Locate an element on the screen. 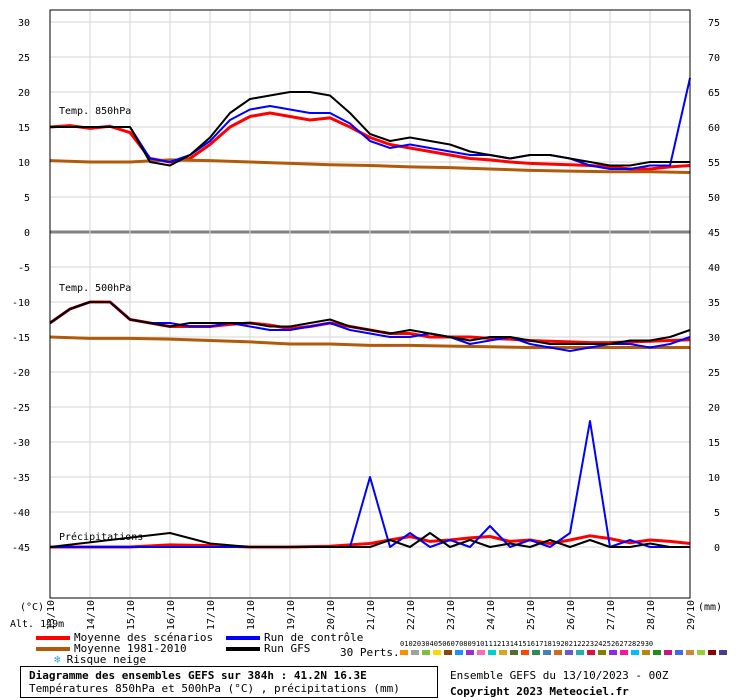 The width and height of the screenshot is (740, 700). pert-number: 08 is located at coordinates (463, 644).